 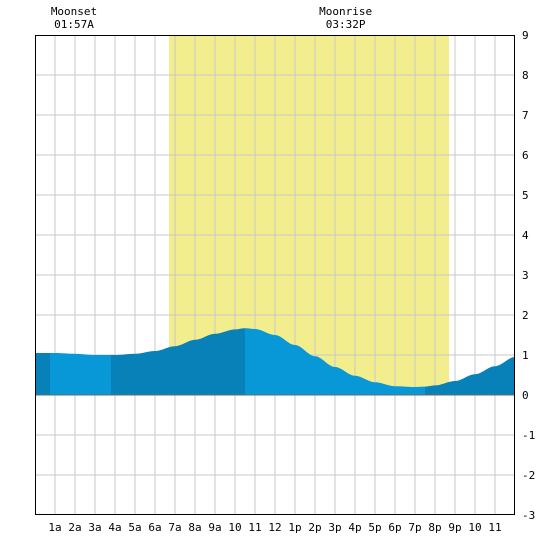 I want to click on moon-event-name: Moonrise, so click(x=345, y=11).